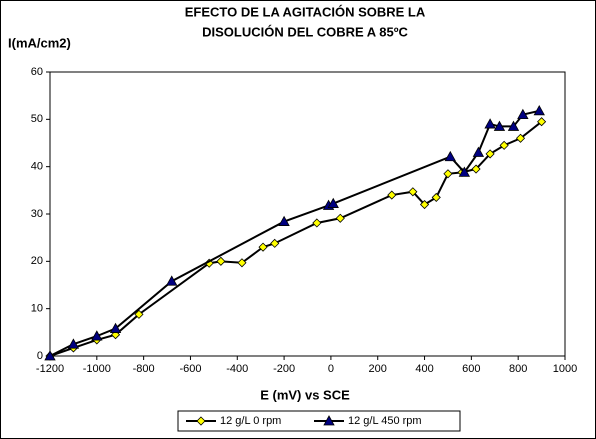  I want to click on x-tick-label: 800, so click(518, 369).